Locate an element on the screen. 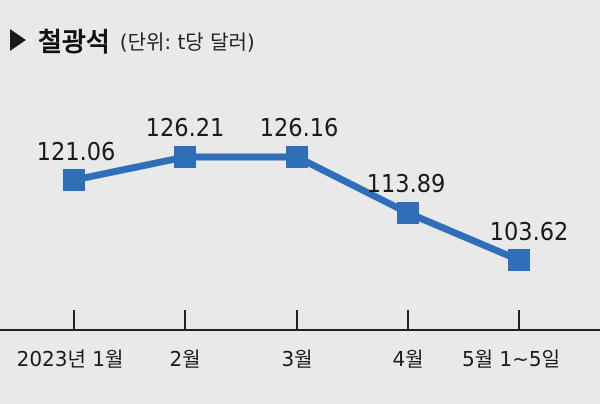 The height and width of the screenshot is (404, 600). x-tick-label: 3월 is located at coordinates (296, 359).